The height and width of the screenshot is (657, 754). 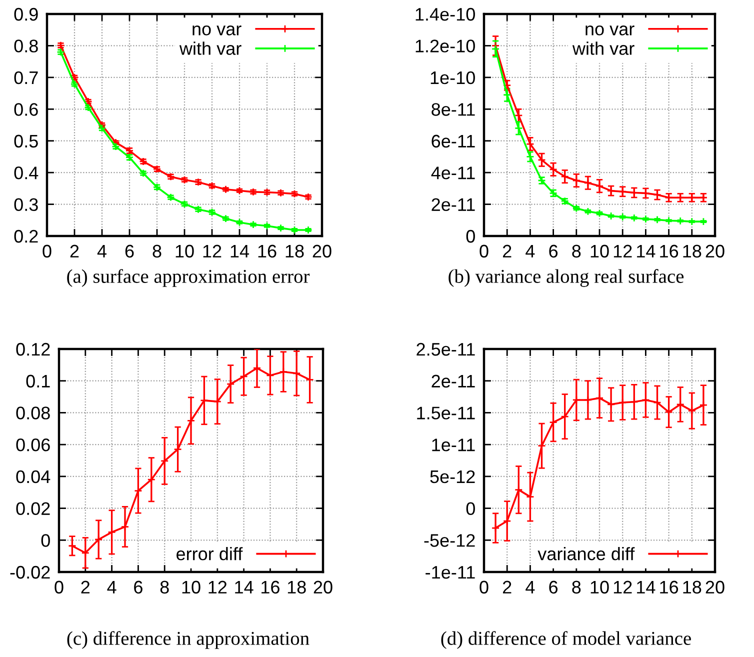 What do you see at coordinates (453, 173) in the screenshot?
I see `y-tick-label: 4e-11` at bounding box center [453, 173].